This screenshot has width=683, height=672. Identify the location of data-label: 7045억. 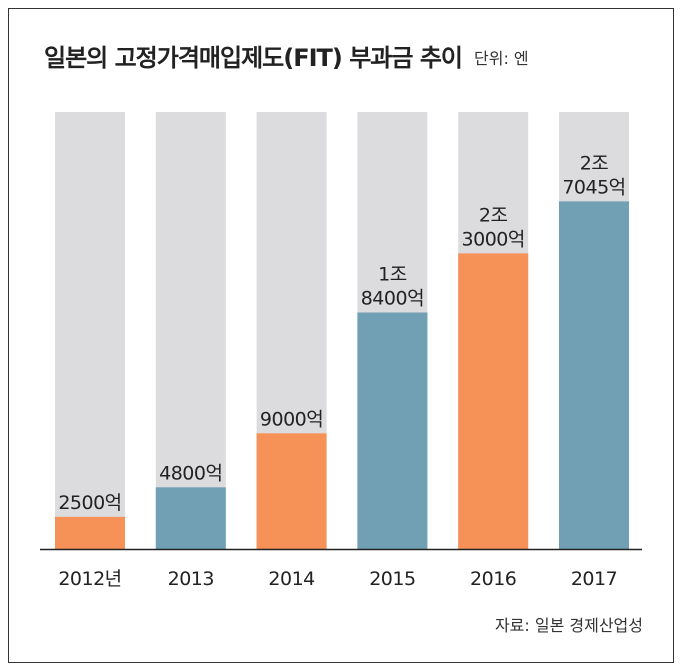
(593, 187).